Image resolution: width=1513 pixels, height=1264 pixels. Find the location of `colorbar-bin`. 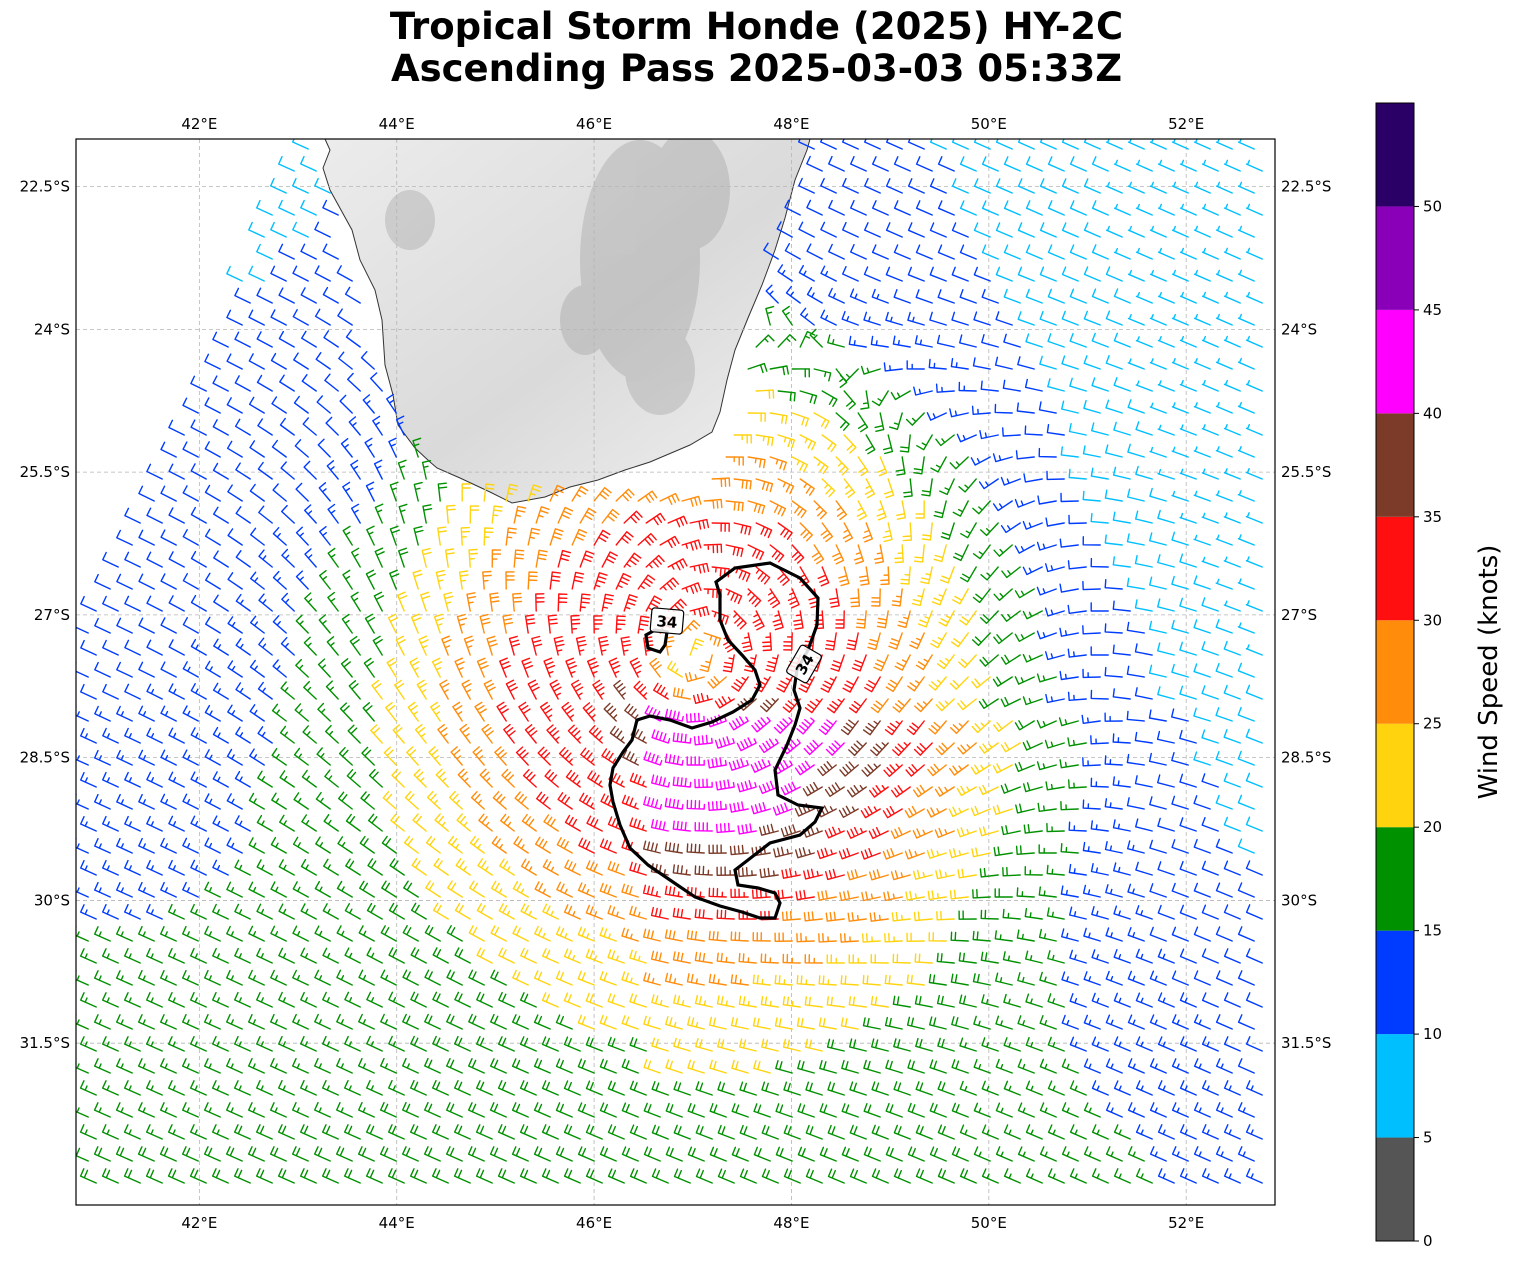

colorbar-bin is located at coordinates (1395, 258).